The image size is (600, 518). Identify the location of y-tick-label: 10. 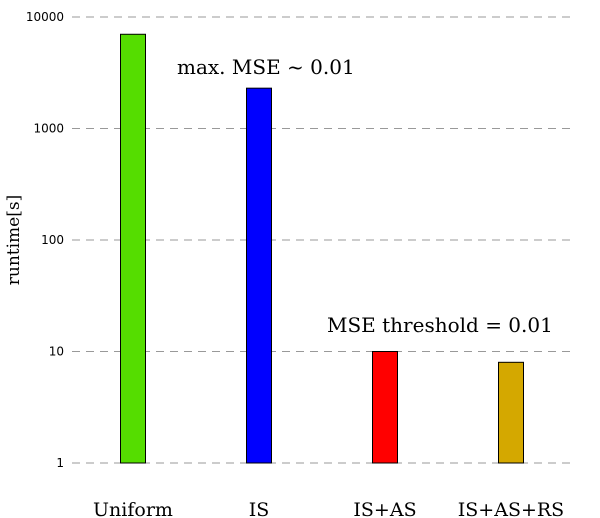
(56, 352).